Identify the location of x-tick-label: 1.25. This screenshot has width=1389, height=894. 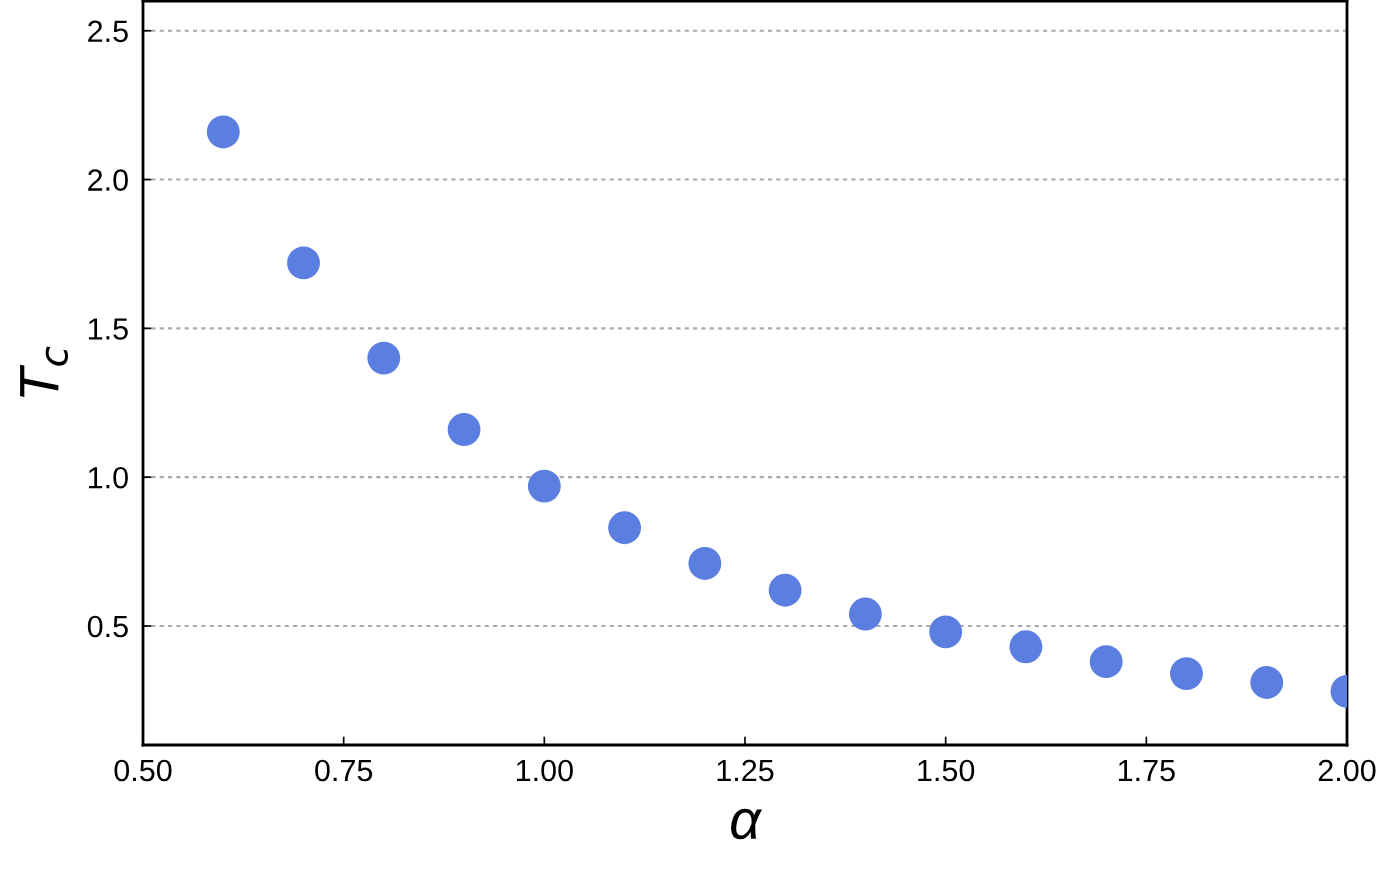
(745, 770).